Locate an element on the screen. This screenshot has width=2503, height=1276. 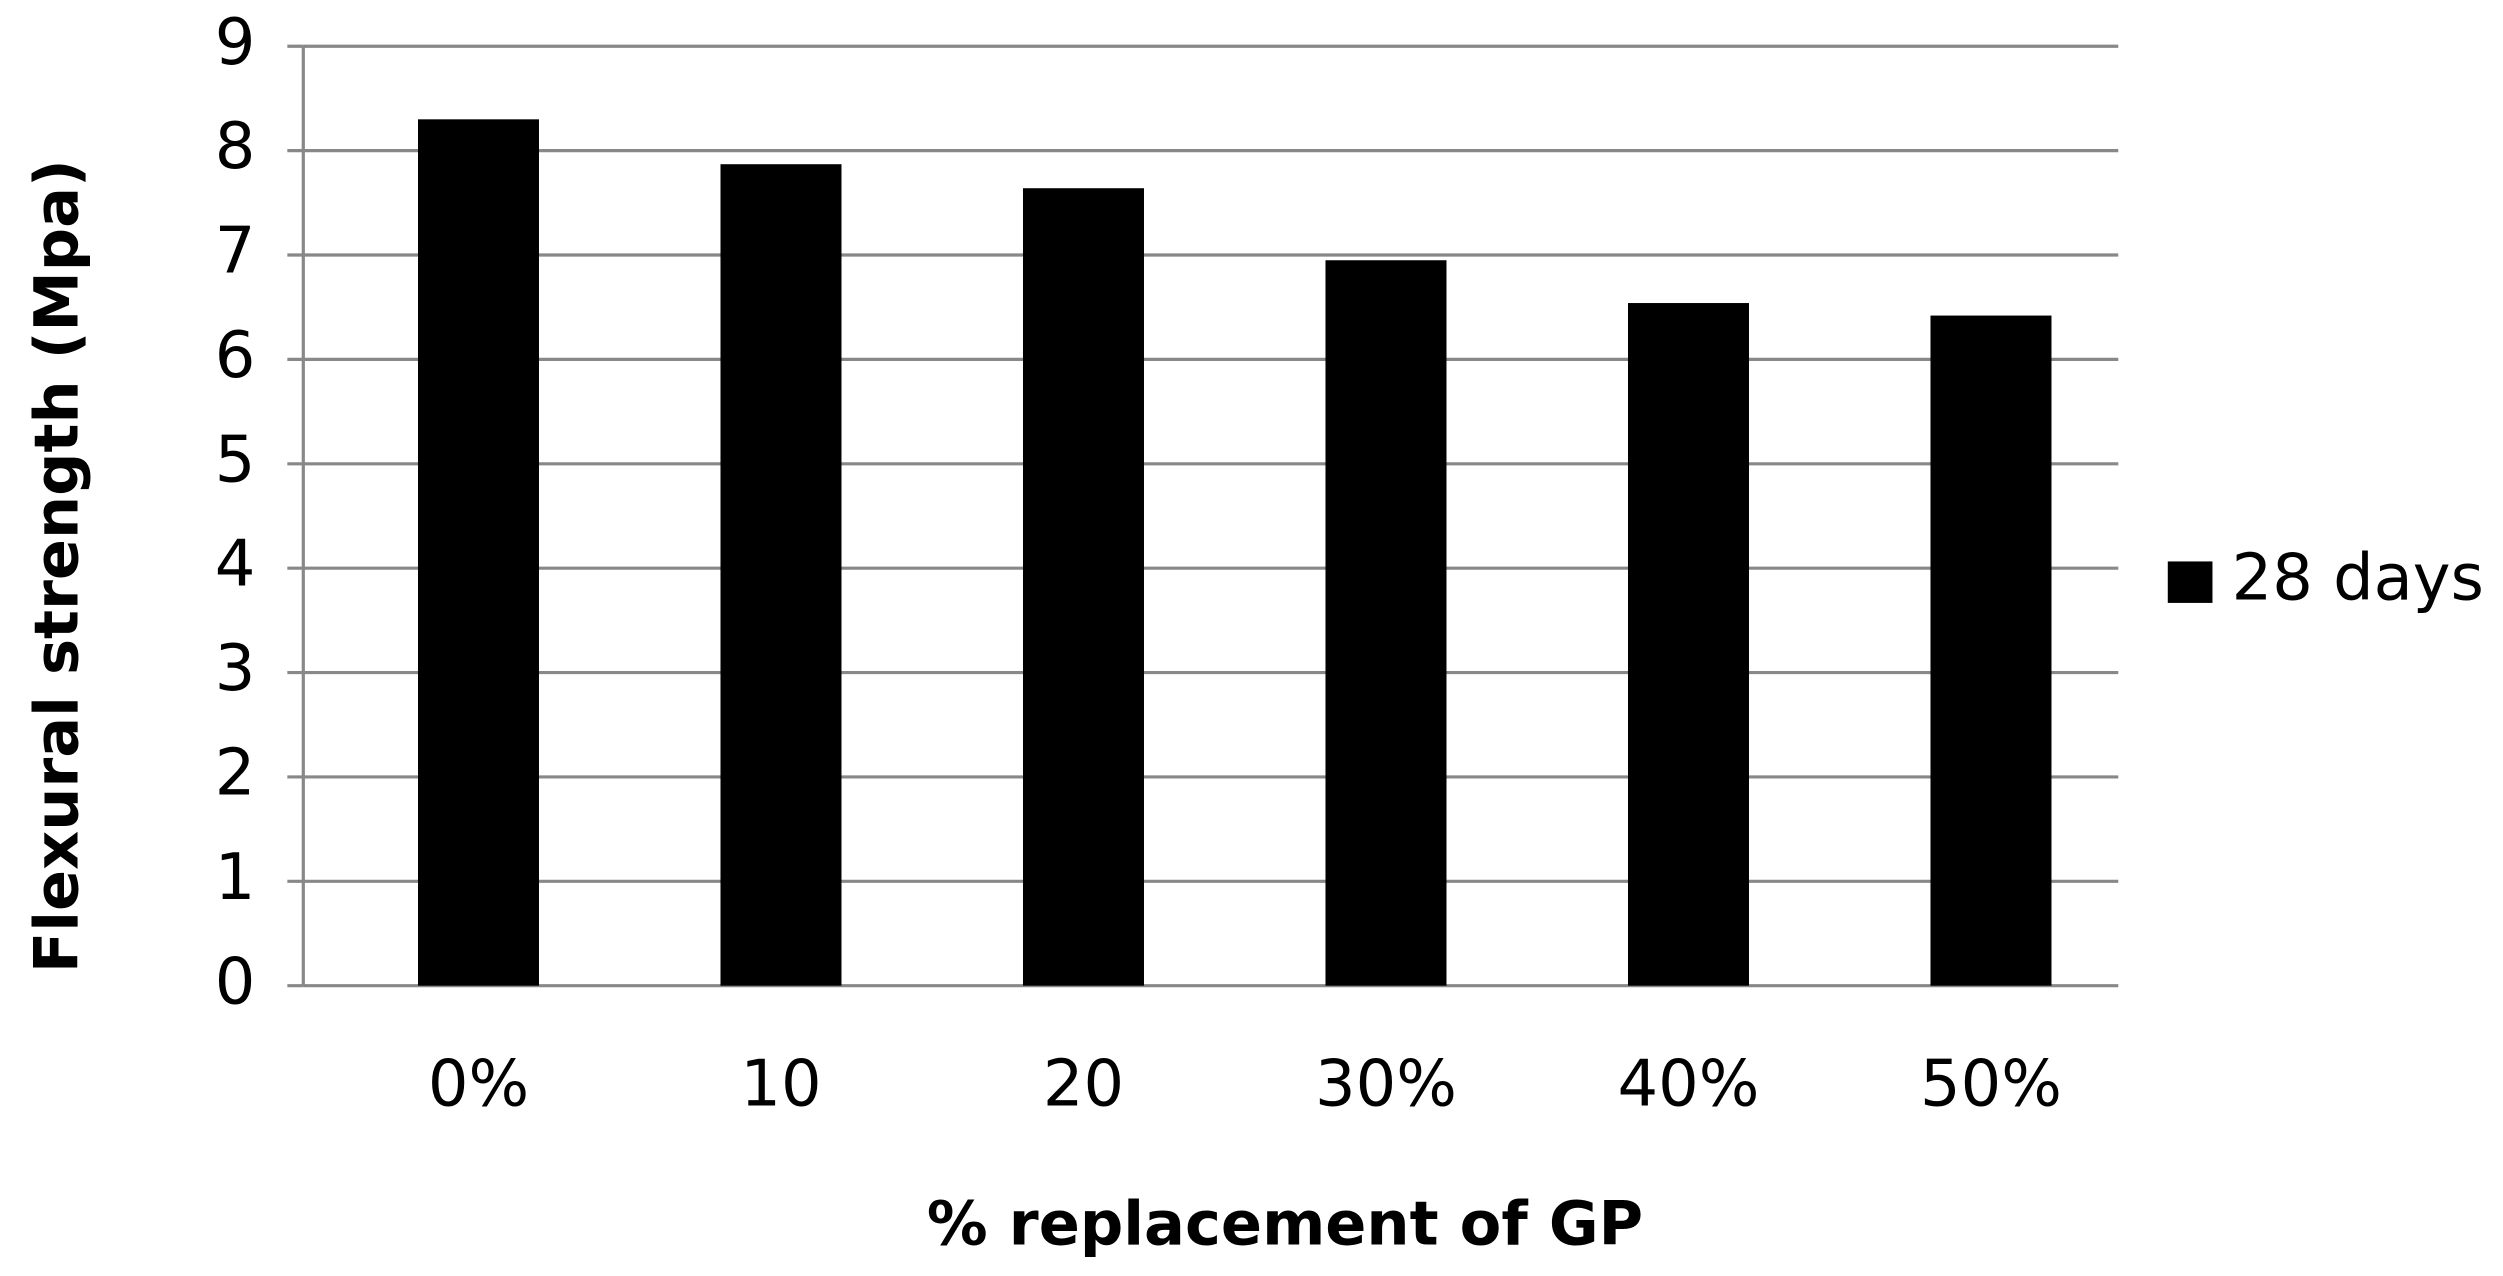
y-tick-label: 9 is located at coordinates (235, 43).